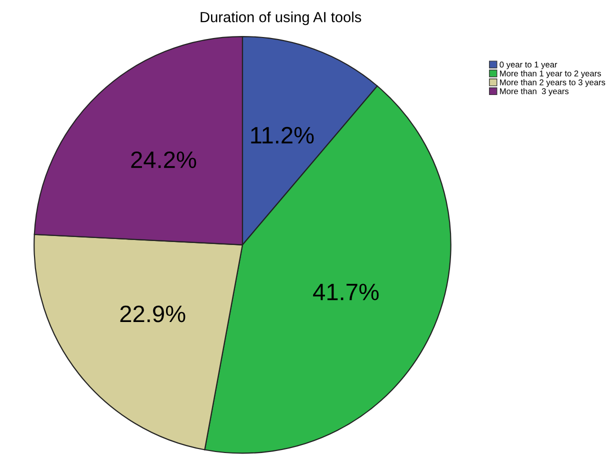  Describe the element at coordinates (153, 314) in the screenshot. I see `data-label: 22.9%` at that location.